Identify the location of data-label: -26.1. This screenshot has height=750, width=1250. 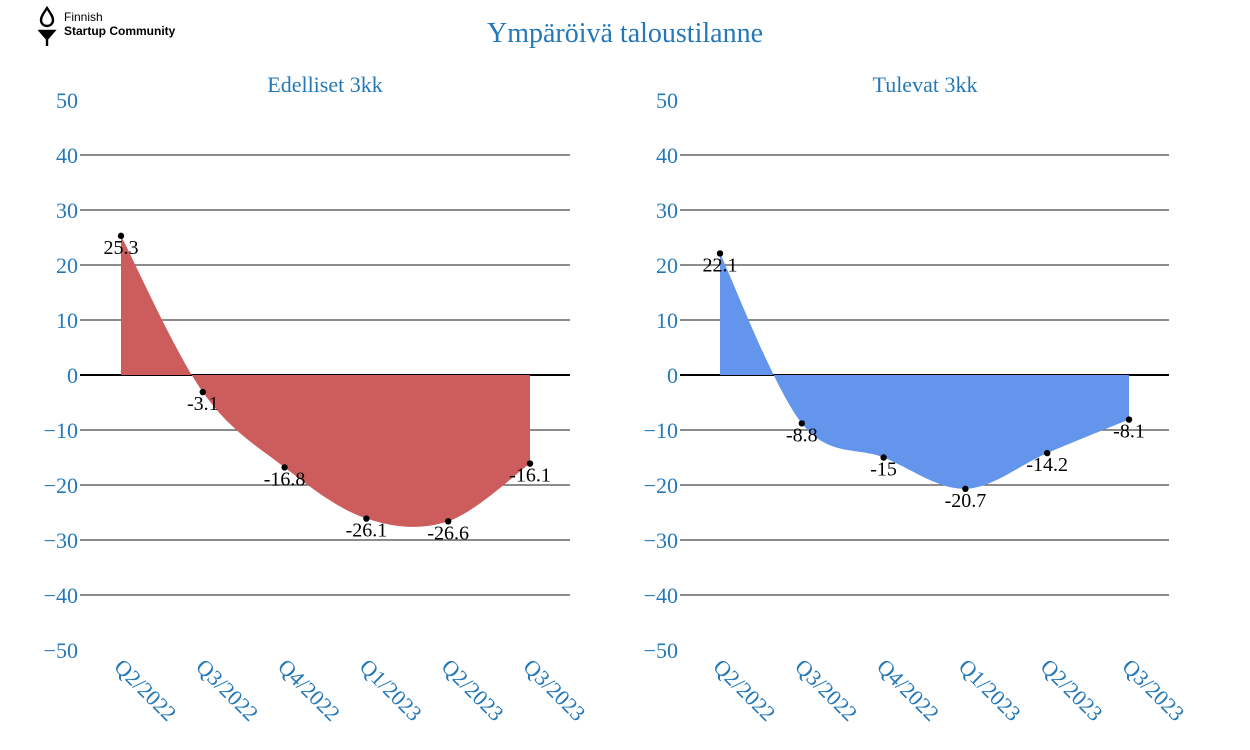
(367, 531).